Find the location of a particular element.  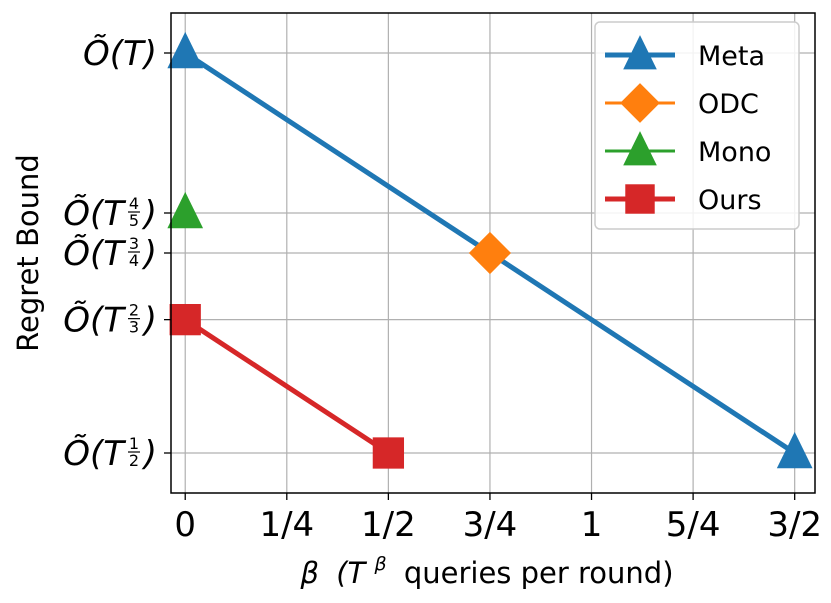

y-tick-denominator: 3 is located at coordinates (134, 327).